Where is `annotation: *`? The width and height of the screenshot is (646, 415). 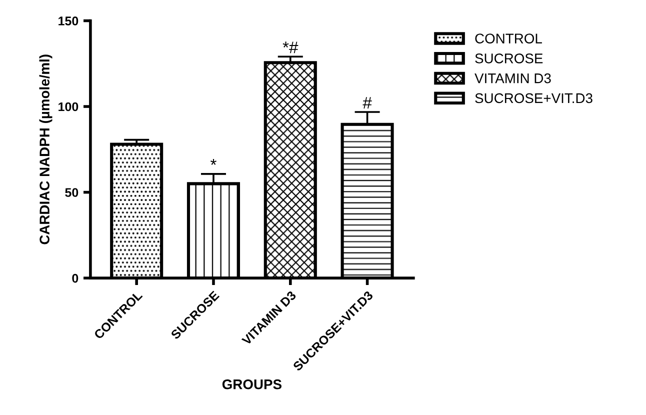
annotation: * is located at coordinates (213, 162).